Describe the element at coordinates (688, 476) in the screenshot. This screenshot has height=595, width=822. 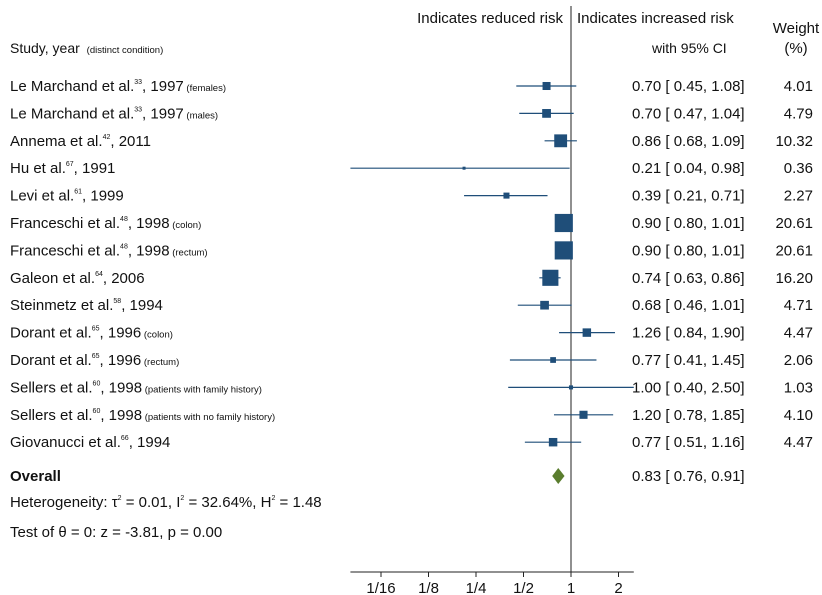
I see `overall-estimate-text: 0.83 [ 0.76, 0.91]` at that location.